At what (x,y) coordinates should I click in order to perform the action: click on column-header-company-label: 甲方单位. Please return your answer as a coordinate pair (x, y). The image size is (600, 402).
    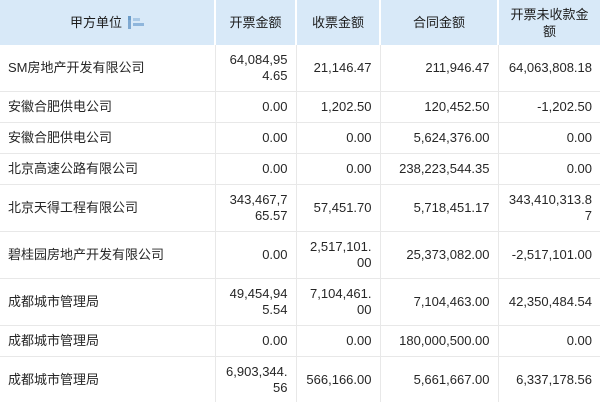
    Looking at the image, I should click on (95, 22).